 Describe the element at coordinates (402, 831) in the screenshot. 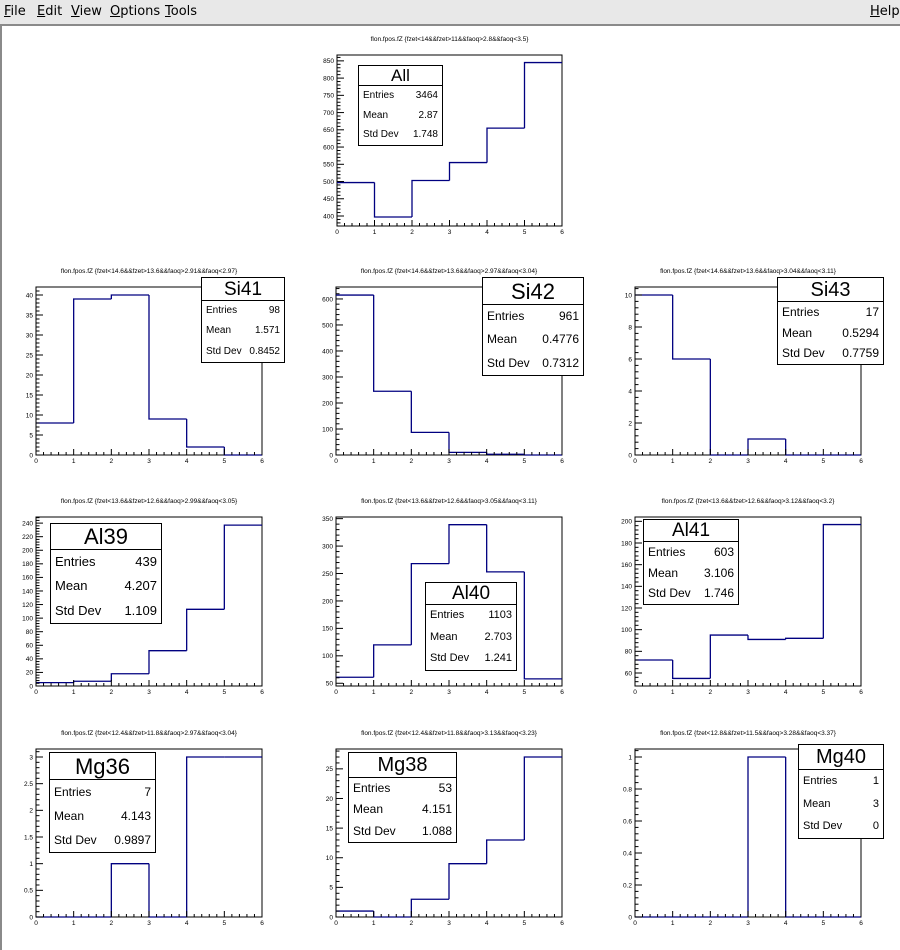

I see `stats-row: Std Dev 1.088` at that location.